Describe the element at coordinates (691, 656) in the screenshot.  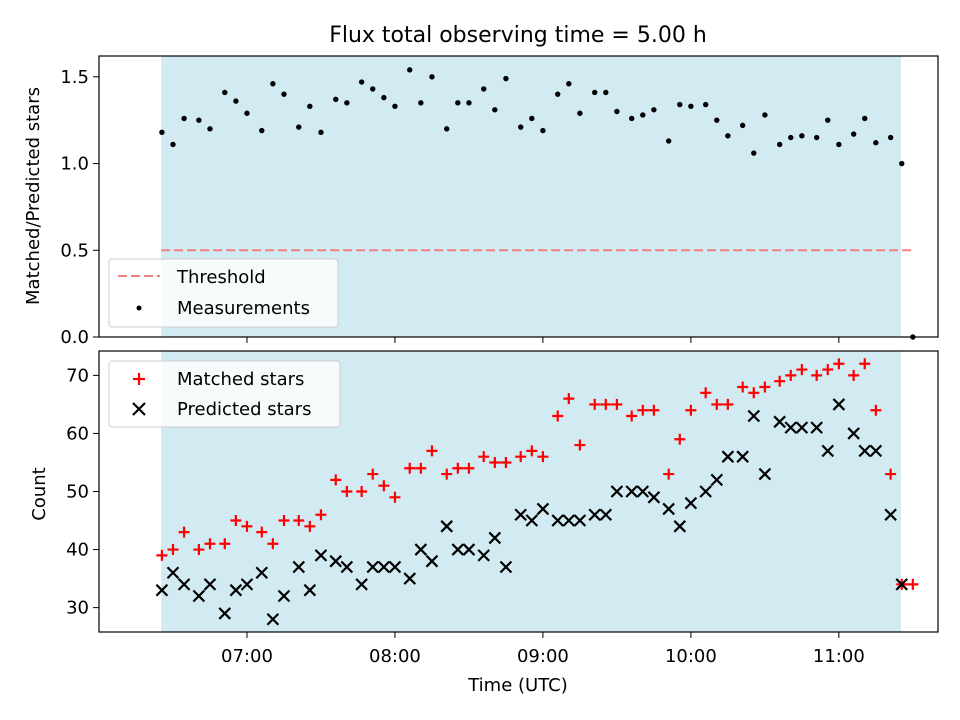
I see `x-tick-label: 10:00` at that location.